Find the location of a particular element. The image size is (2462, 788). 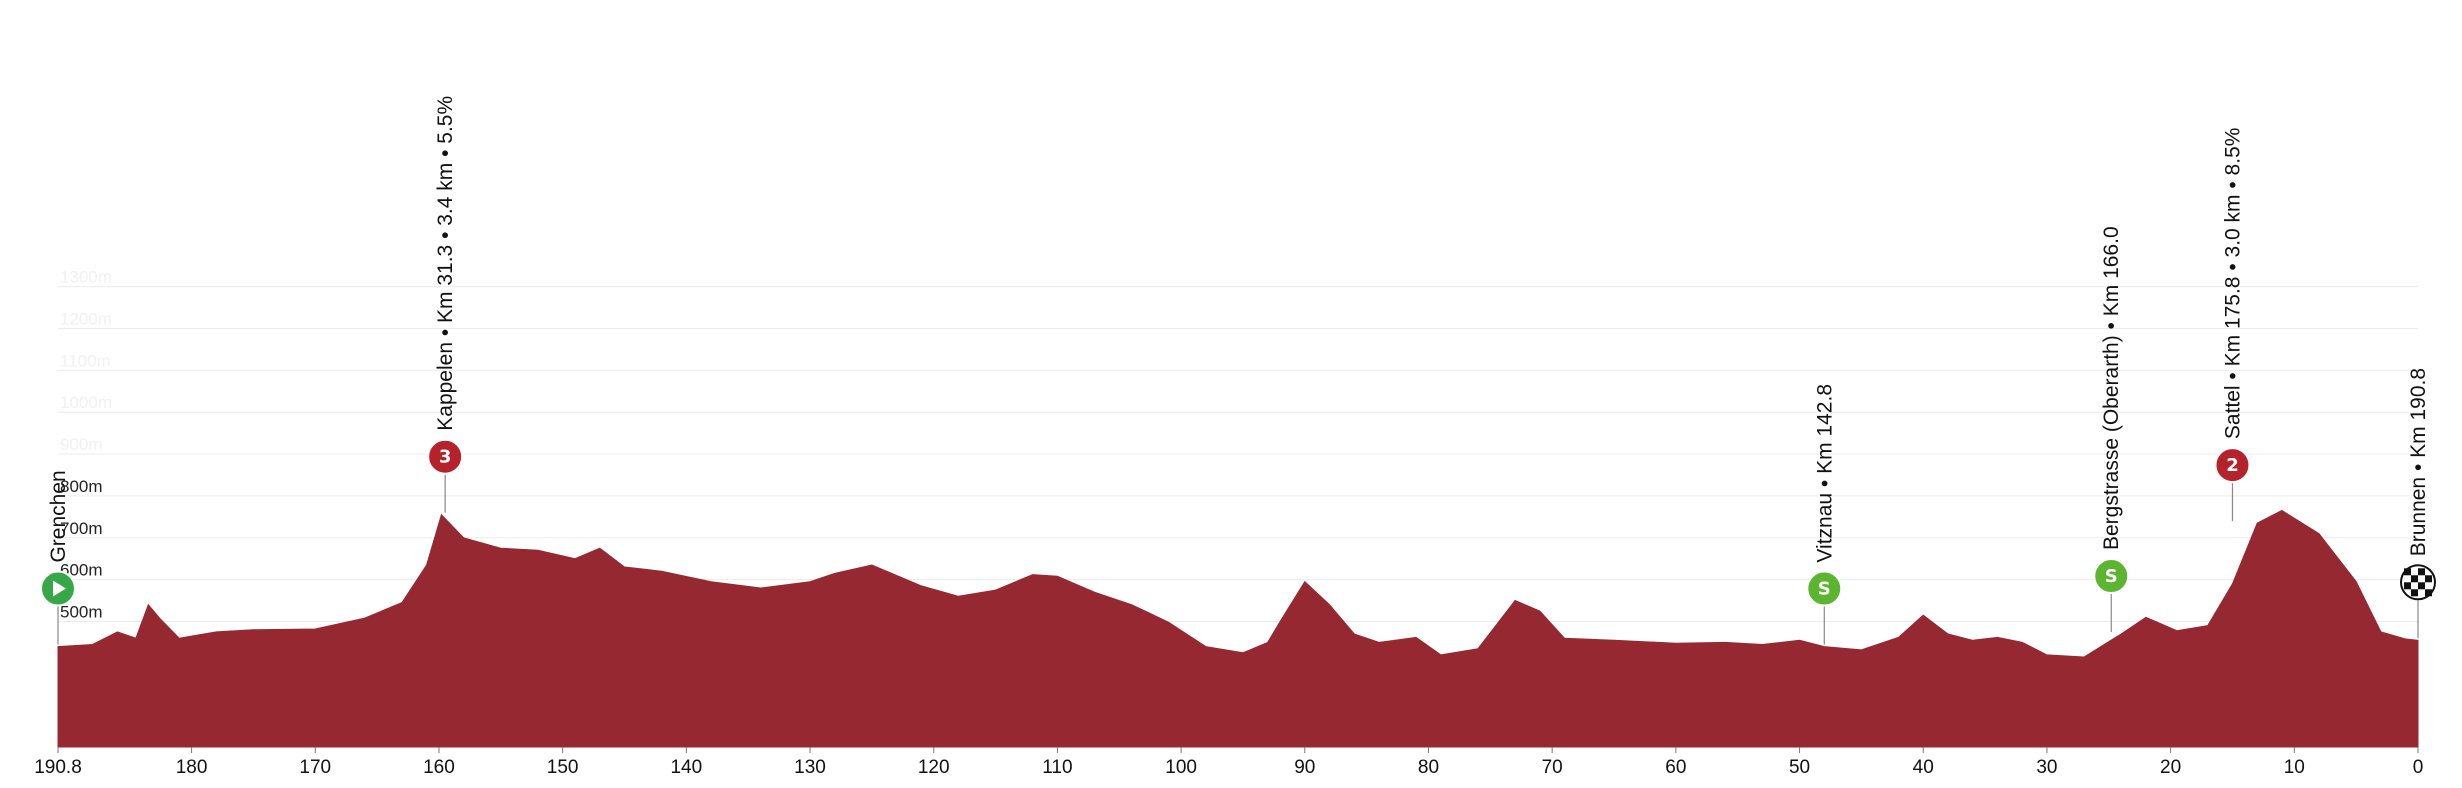

x-tick-label: 150 is located at coordinates (563, 767).